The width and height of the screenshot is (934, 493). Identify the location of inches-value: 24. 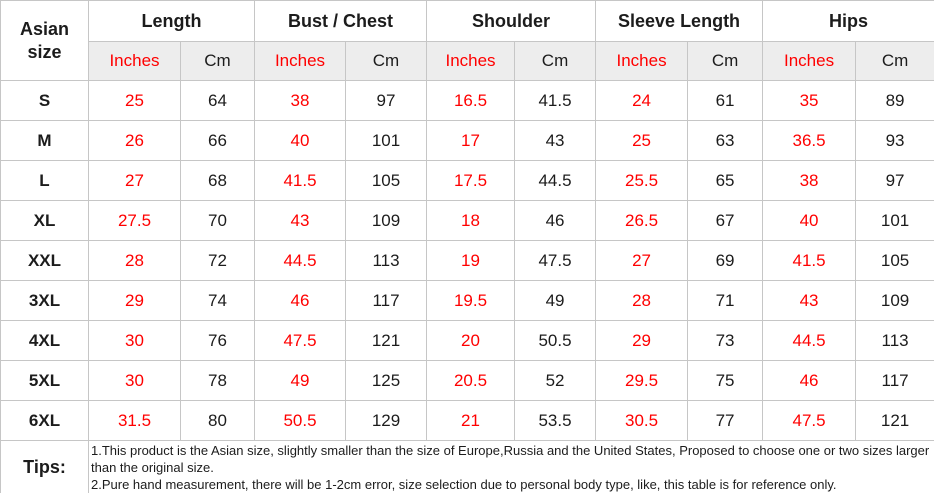
(642, 100).